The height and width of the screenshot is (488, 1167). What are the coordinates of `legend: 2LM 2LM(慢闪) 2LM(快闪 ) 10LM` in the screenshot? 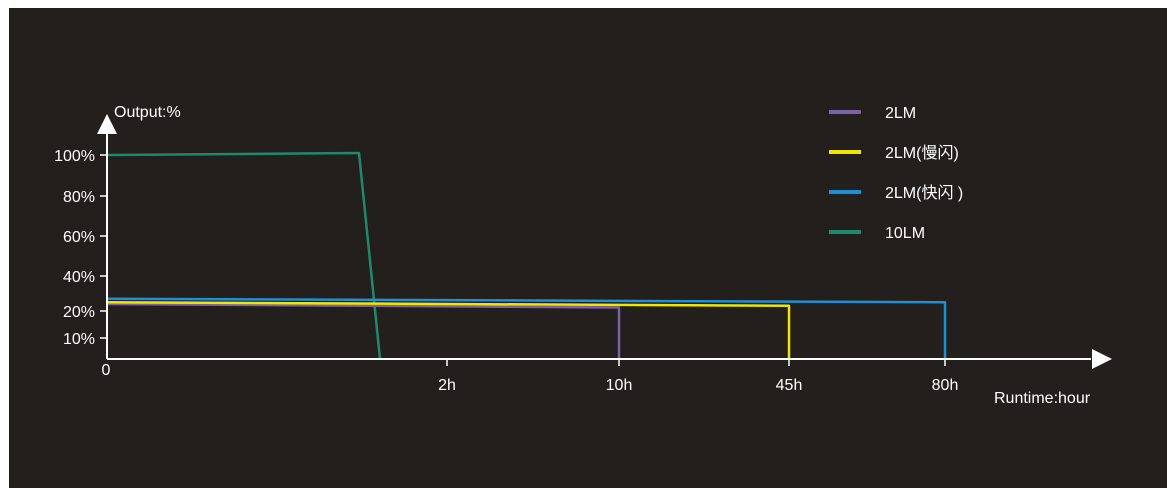 It's located at (896, 173).